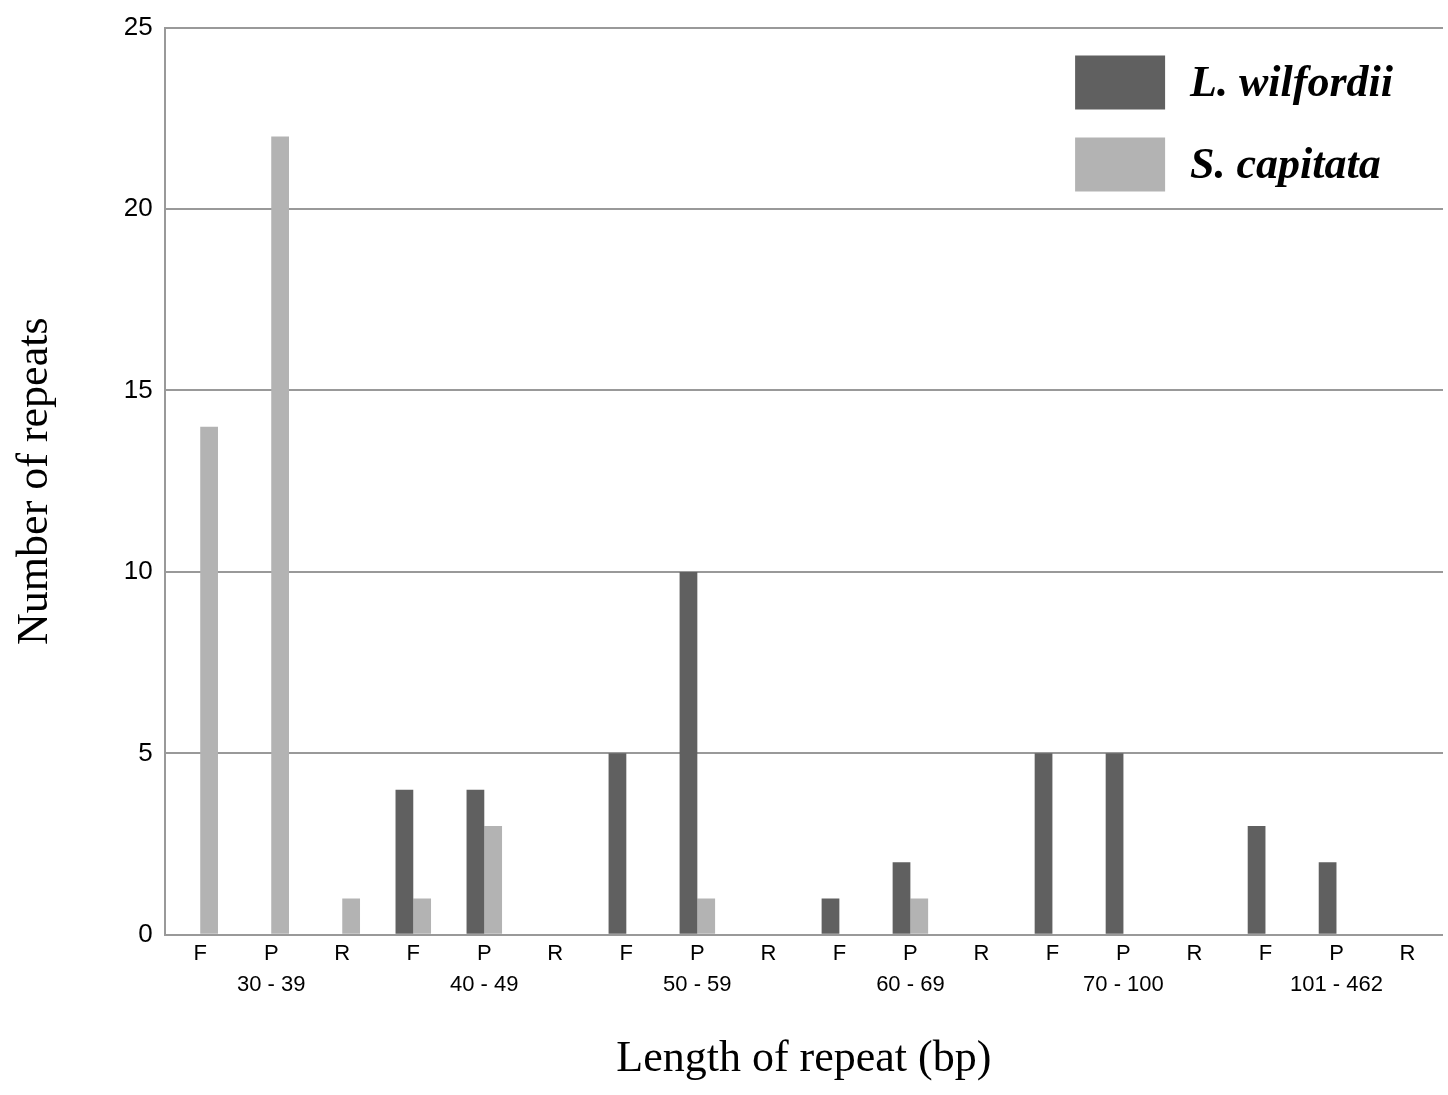 This screenshot has height=1095, width=1448. What do you see at coordinates (271, 983) in the screenshot?
I see `text: 30 - 39` at bounding box center [271, 983].